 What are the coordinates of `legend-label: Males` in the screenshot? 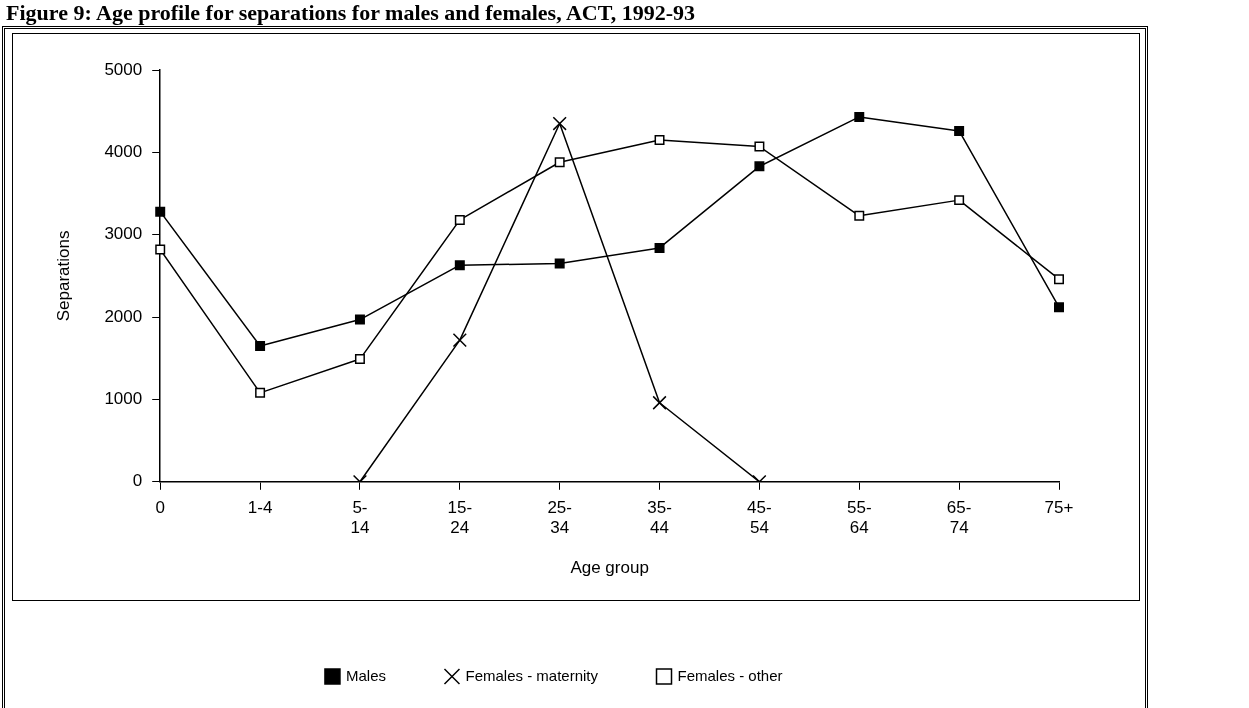 It's located at (365, 675).